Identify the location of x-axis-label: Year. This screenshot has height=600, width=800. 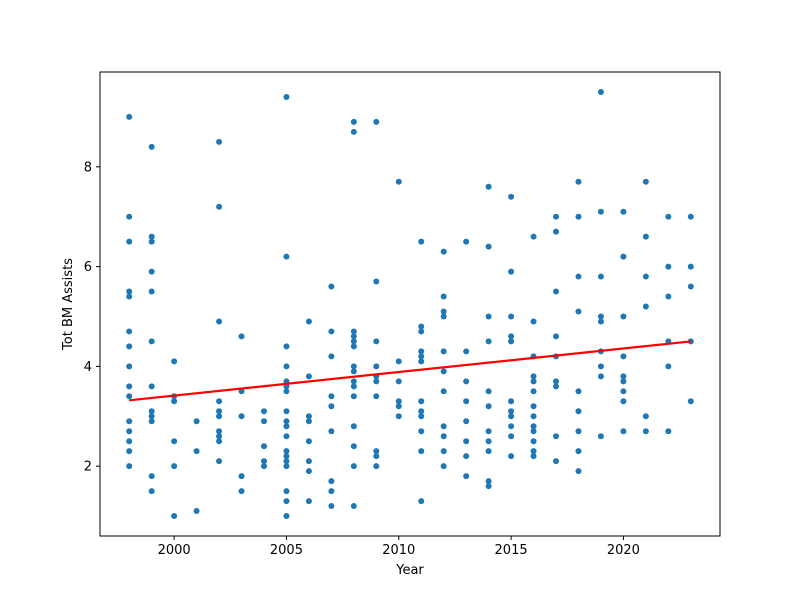
(409, 570).